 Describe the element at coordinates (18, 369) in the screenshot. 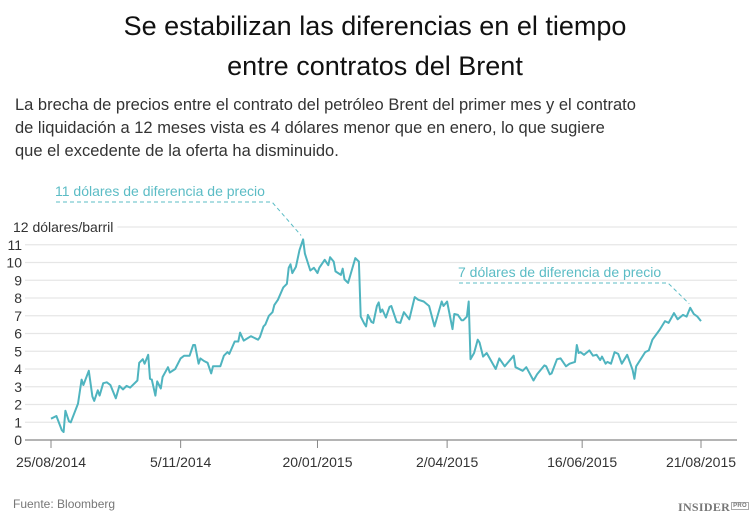

I see `y-tick-label: 4` at that location.